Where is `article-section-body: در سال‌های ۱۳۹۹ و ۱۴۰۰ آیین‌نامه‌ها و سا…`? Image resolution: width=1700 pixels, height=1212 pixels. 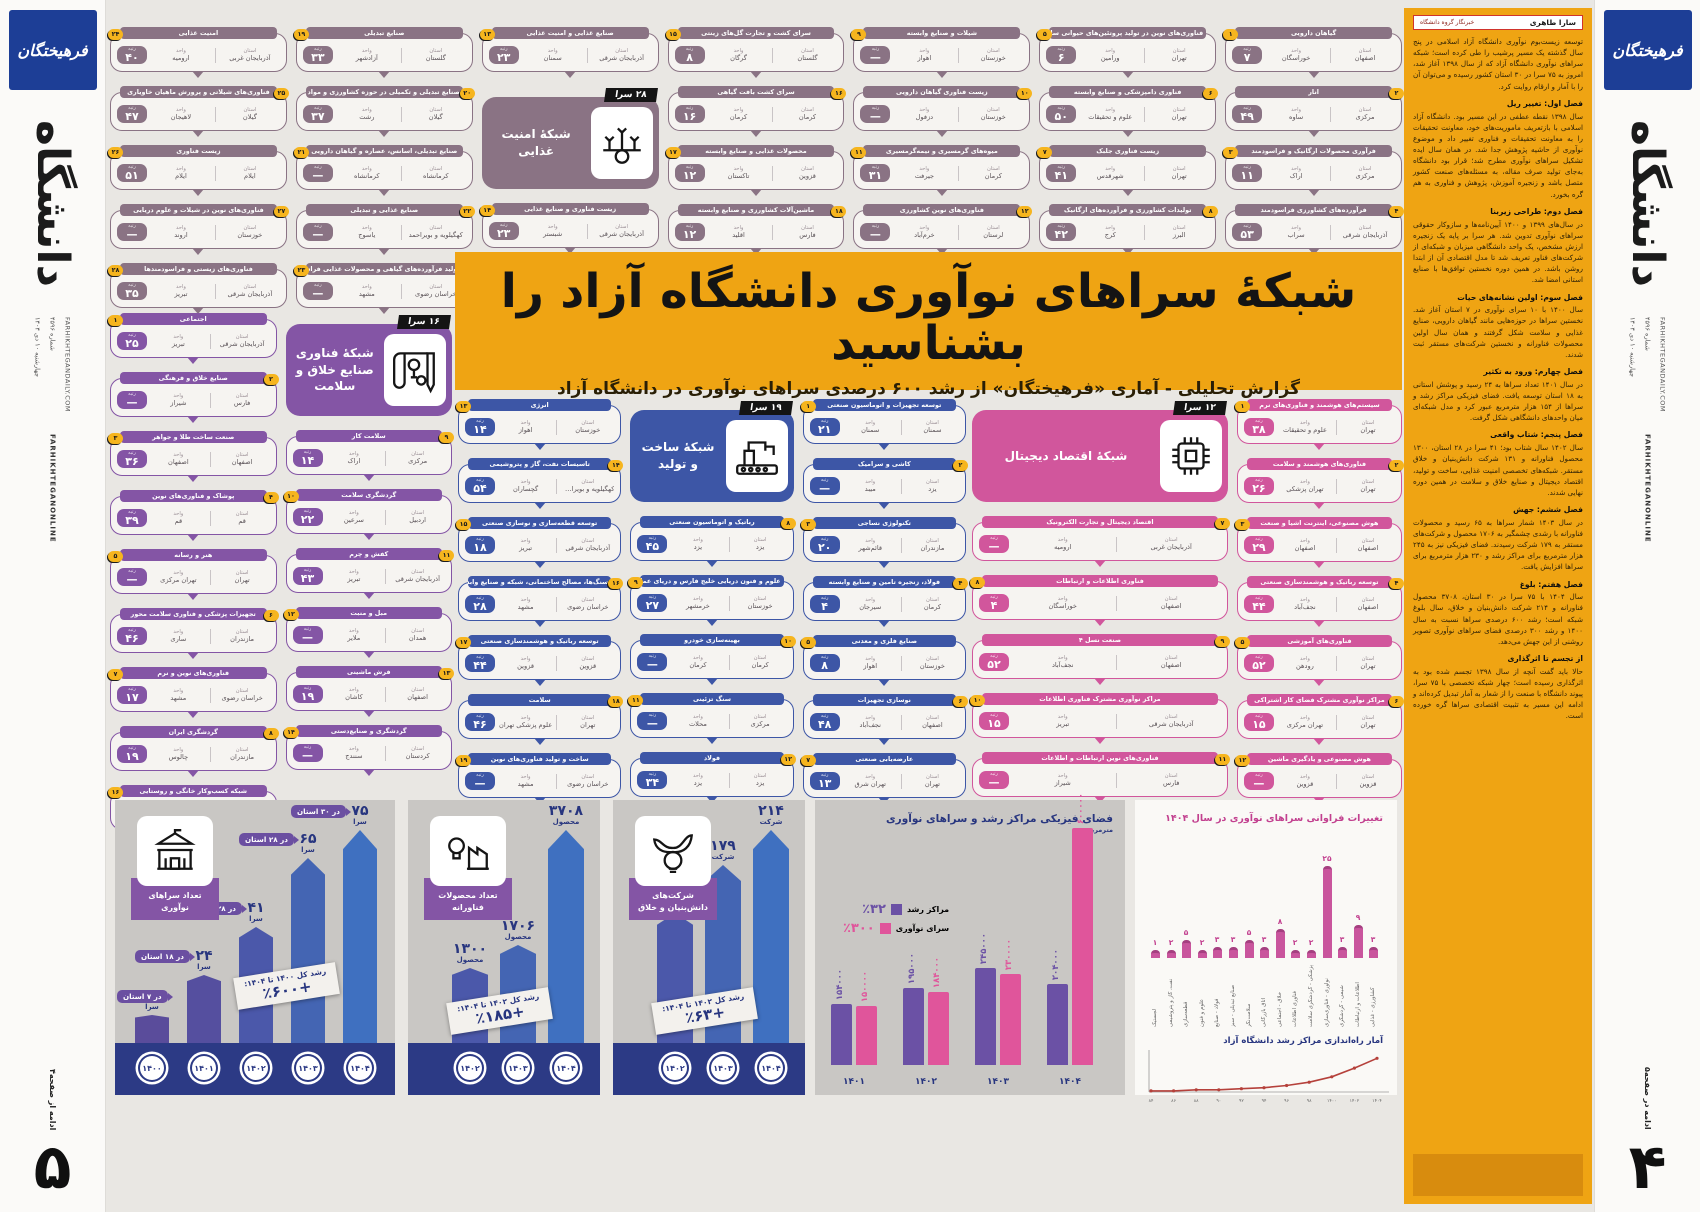 article-section-body: در سال‌های ۱۳۹۹ و ۱۴۰۰ آیین‌نامه‌ها و سا… is located at coordinates (1498, 252).